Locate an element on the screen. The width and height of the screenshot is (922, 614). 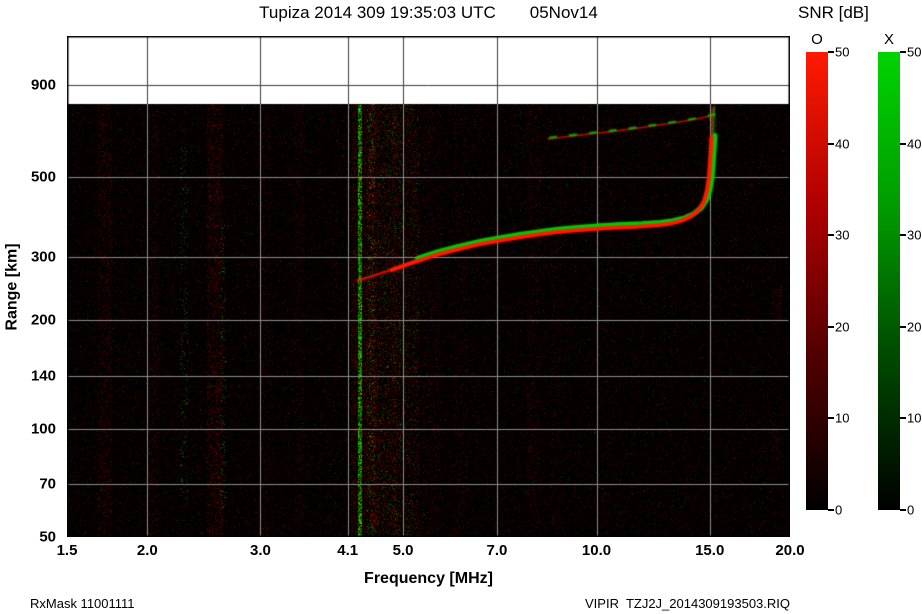
y-tick-label: 50 is located at coordinates (47, 537).